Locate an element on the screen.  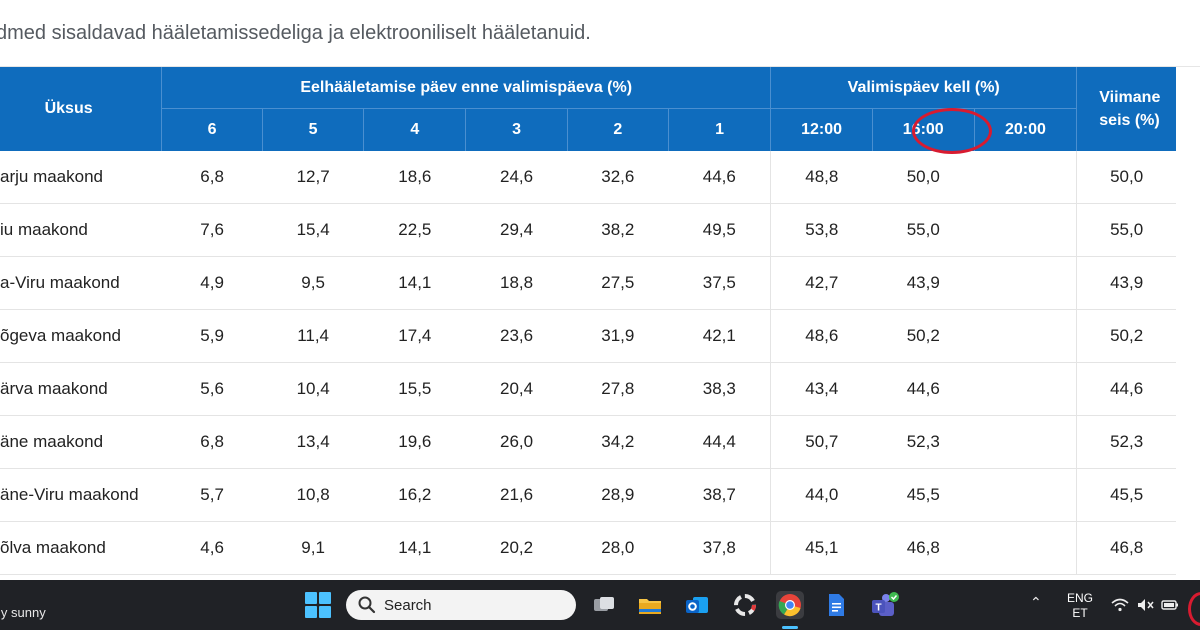
red-circle-annotation-taskbar is located at coordinates (1194, 609).